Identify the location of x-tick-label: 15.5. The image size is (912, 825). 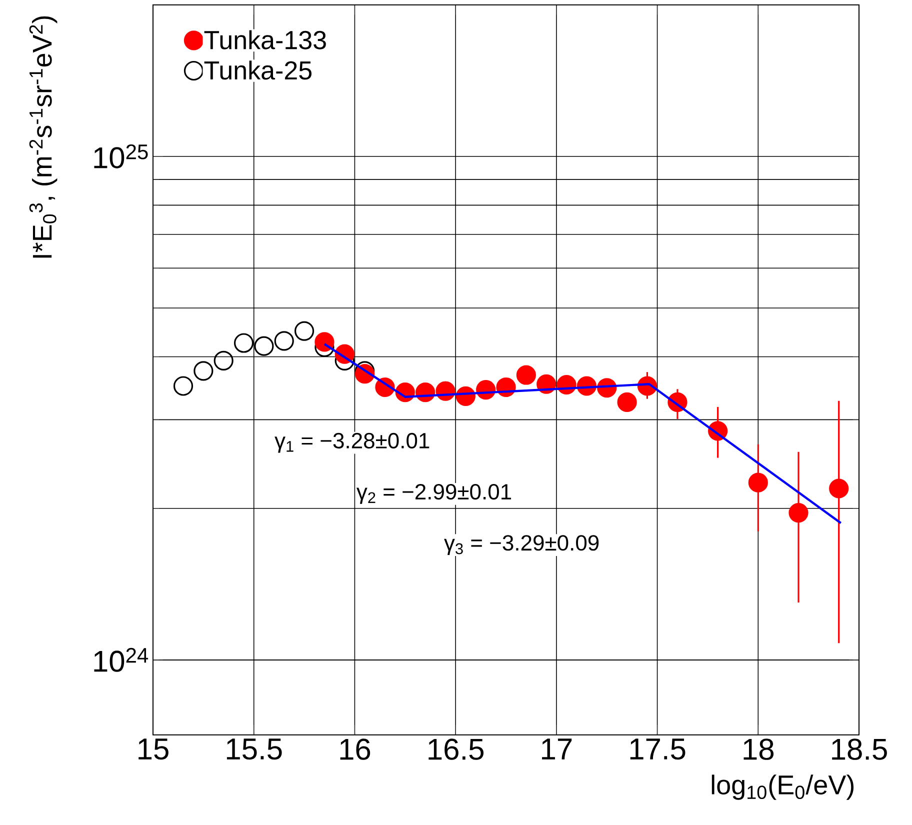
(254, 749).